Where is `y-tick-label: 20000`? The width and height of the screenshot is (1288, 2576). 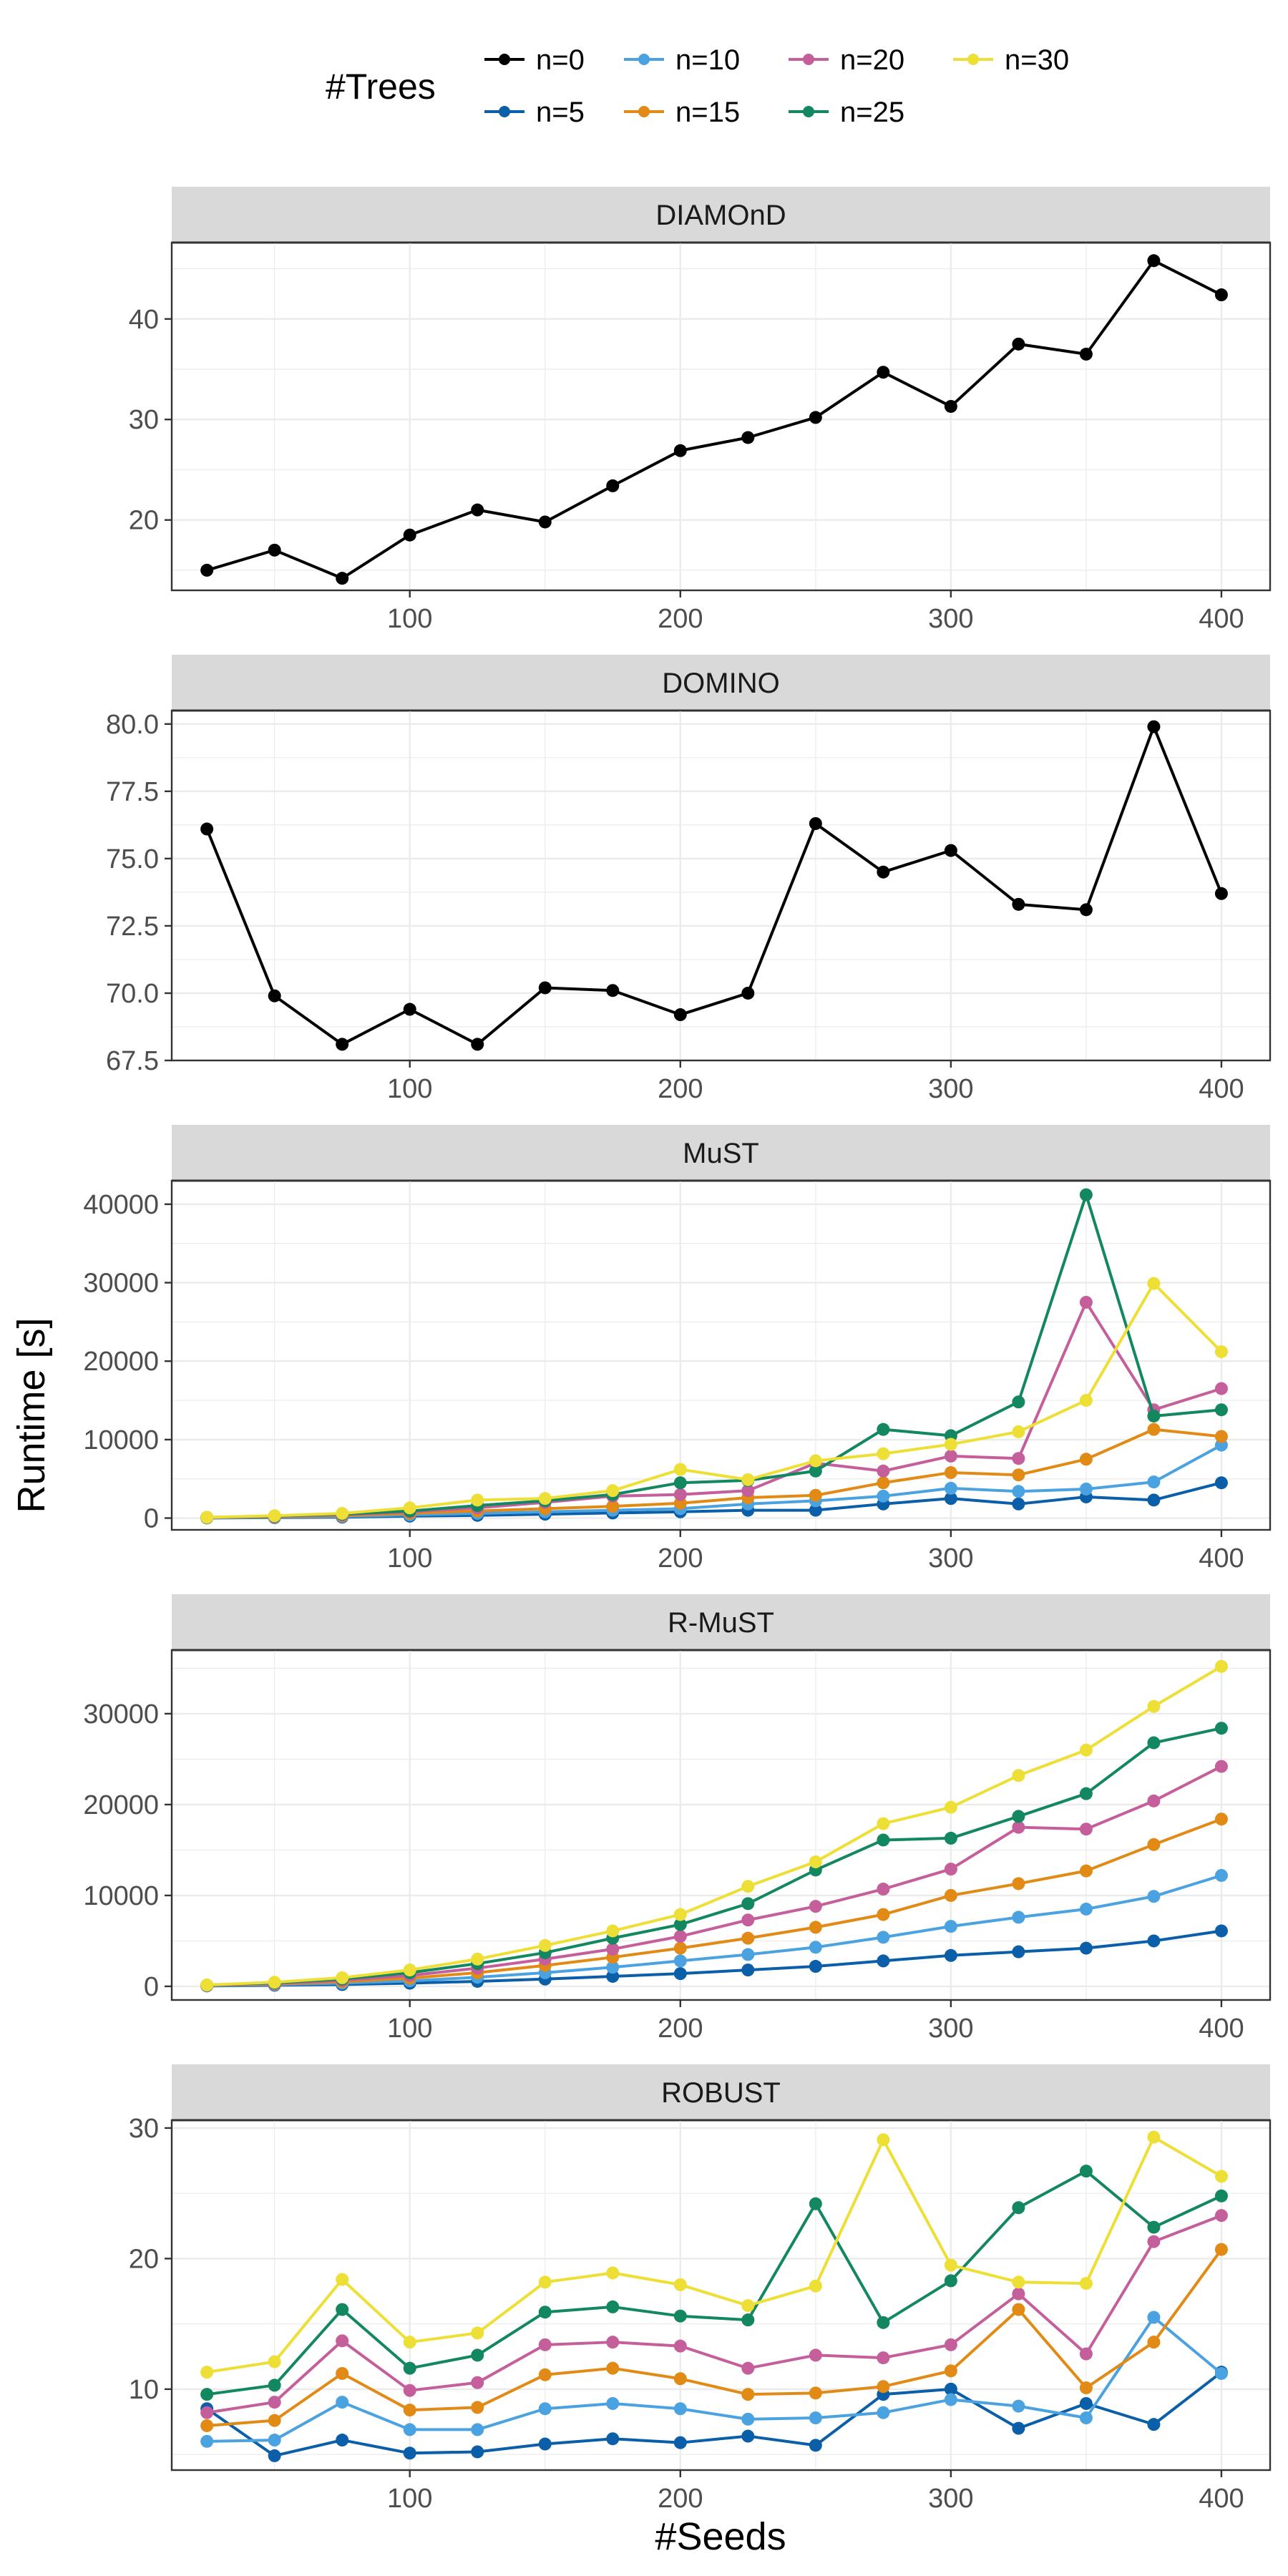
y-tick-label: 20000 is located at coordinates (121, 1362).